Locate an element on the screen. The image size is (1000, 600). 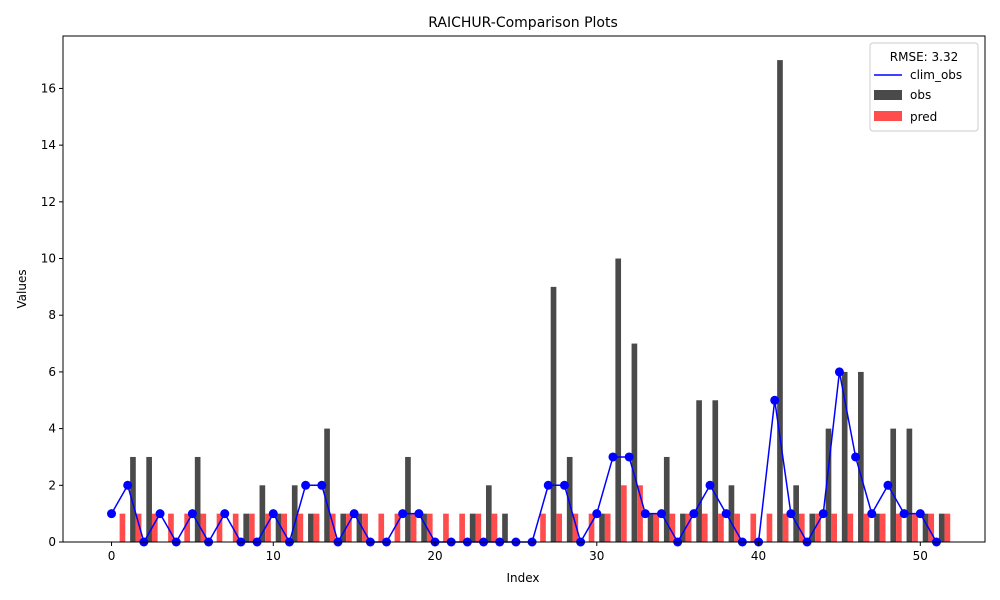
y-tick-label: 14 is located at coordinates (48, 145).